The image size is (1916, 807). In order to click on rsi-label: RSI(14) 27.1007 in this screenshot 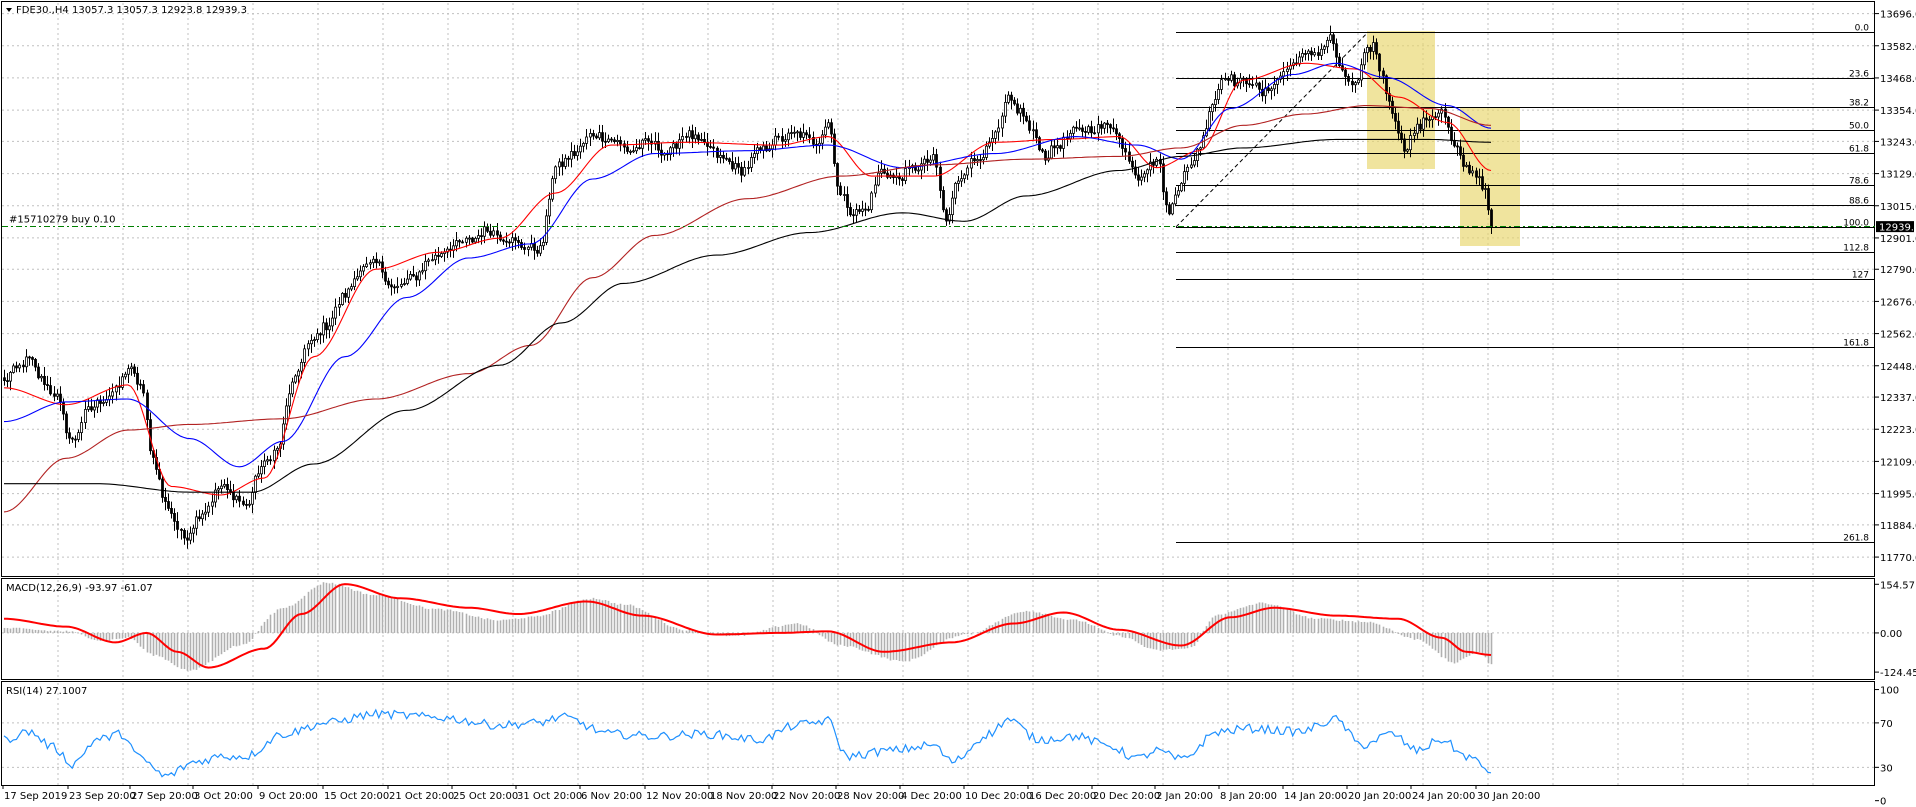, I will do `click(46, 691)`.